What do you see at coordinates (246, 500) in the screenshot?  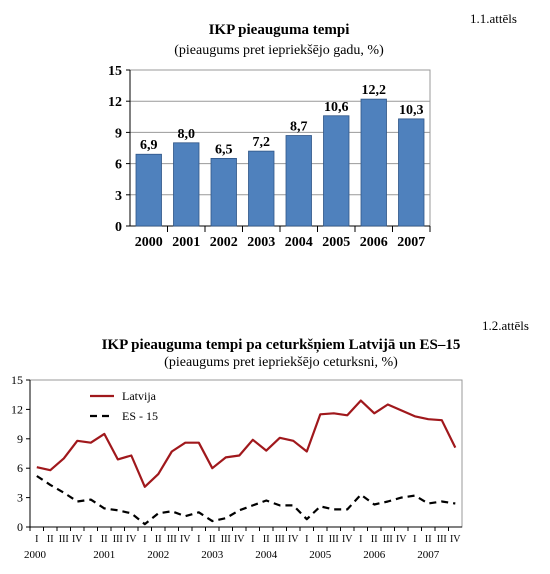 I see `series-line-es15` at bounding box center [246, 500].